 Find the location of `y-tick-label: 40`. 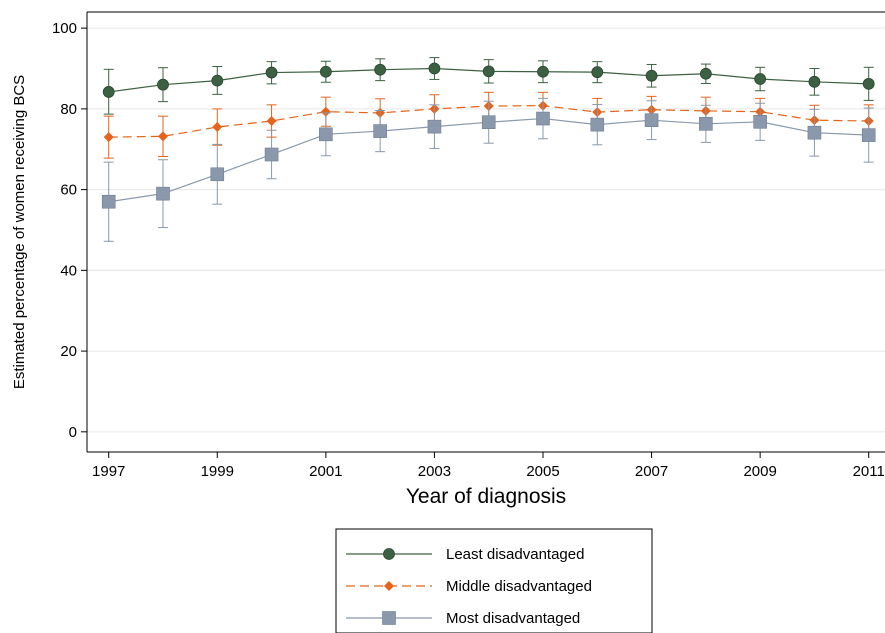

y-tick-label: 40 is located at coordinates (68, 270).